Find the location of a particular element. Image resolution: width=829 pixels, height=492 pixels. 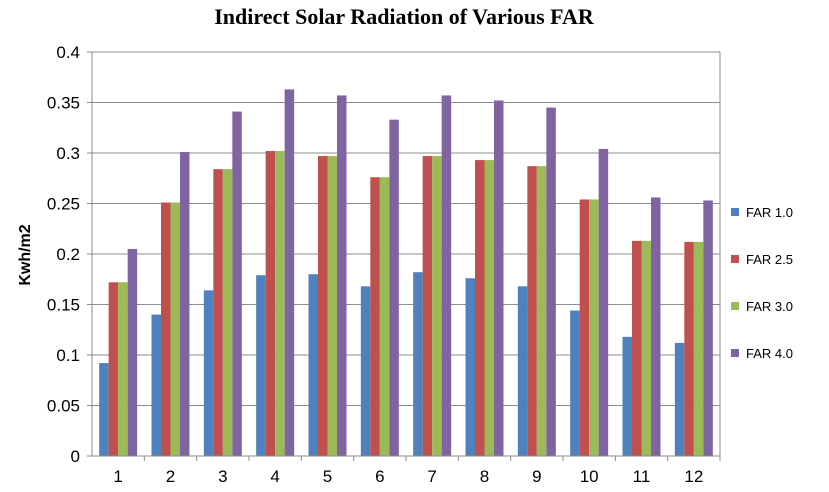

y-tick-label: 0.2 is located at coordinates (68, 254).